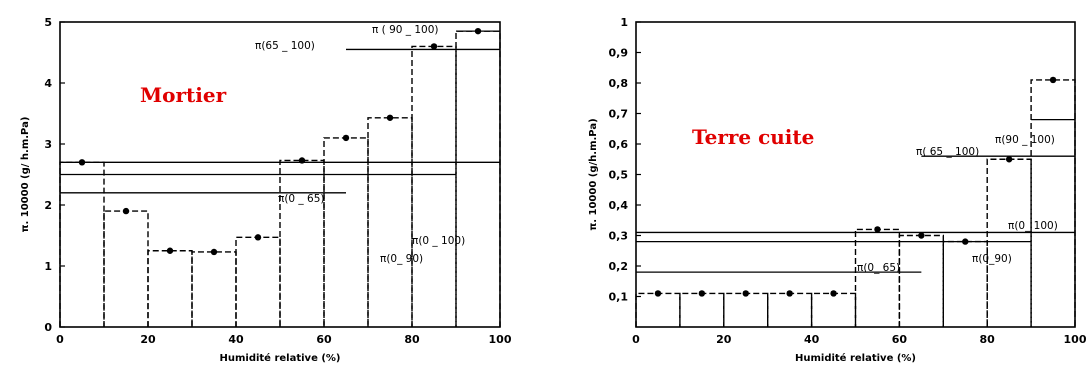 The image size is (1087, 374). Describe the element at coordinates (619, 236) in the screenshot. I see `y-tick-label: 0,3` at that location.